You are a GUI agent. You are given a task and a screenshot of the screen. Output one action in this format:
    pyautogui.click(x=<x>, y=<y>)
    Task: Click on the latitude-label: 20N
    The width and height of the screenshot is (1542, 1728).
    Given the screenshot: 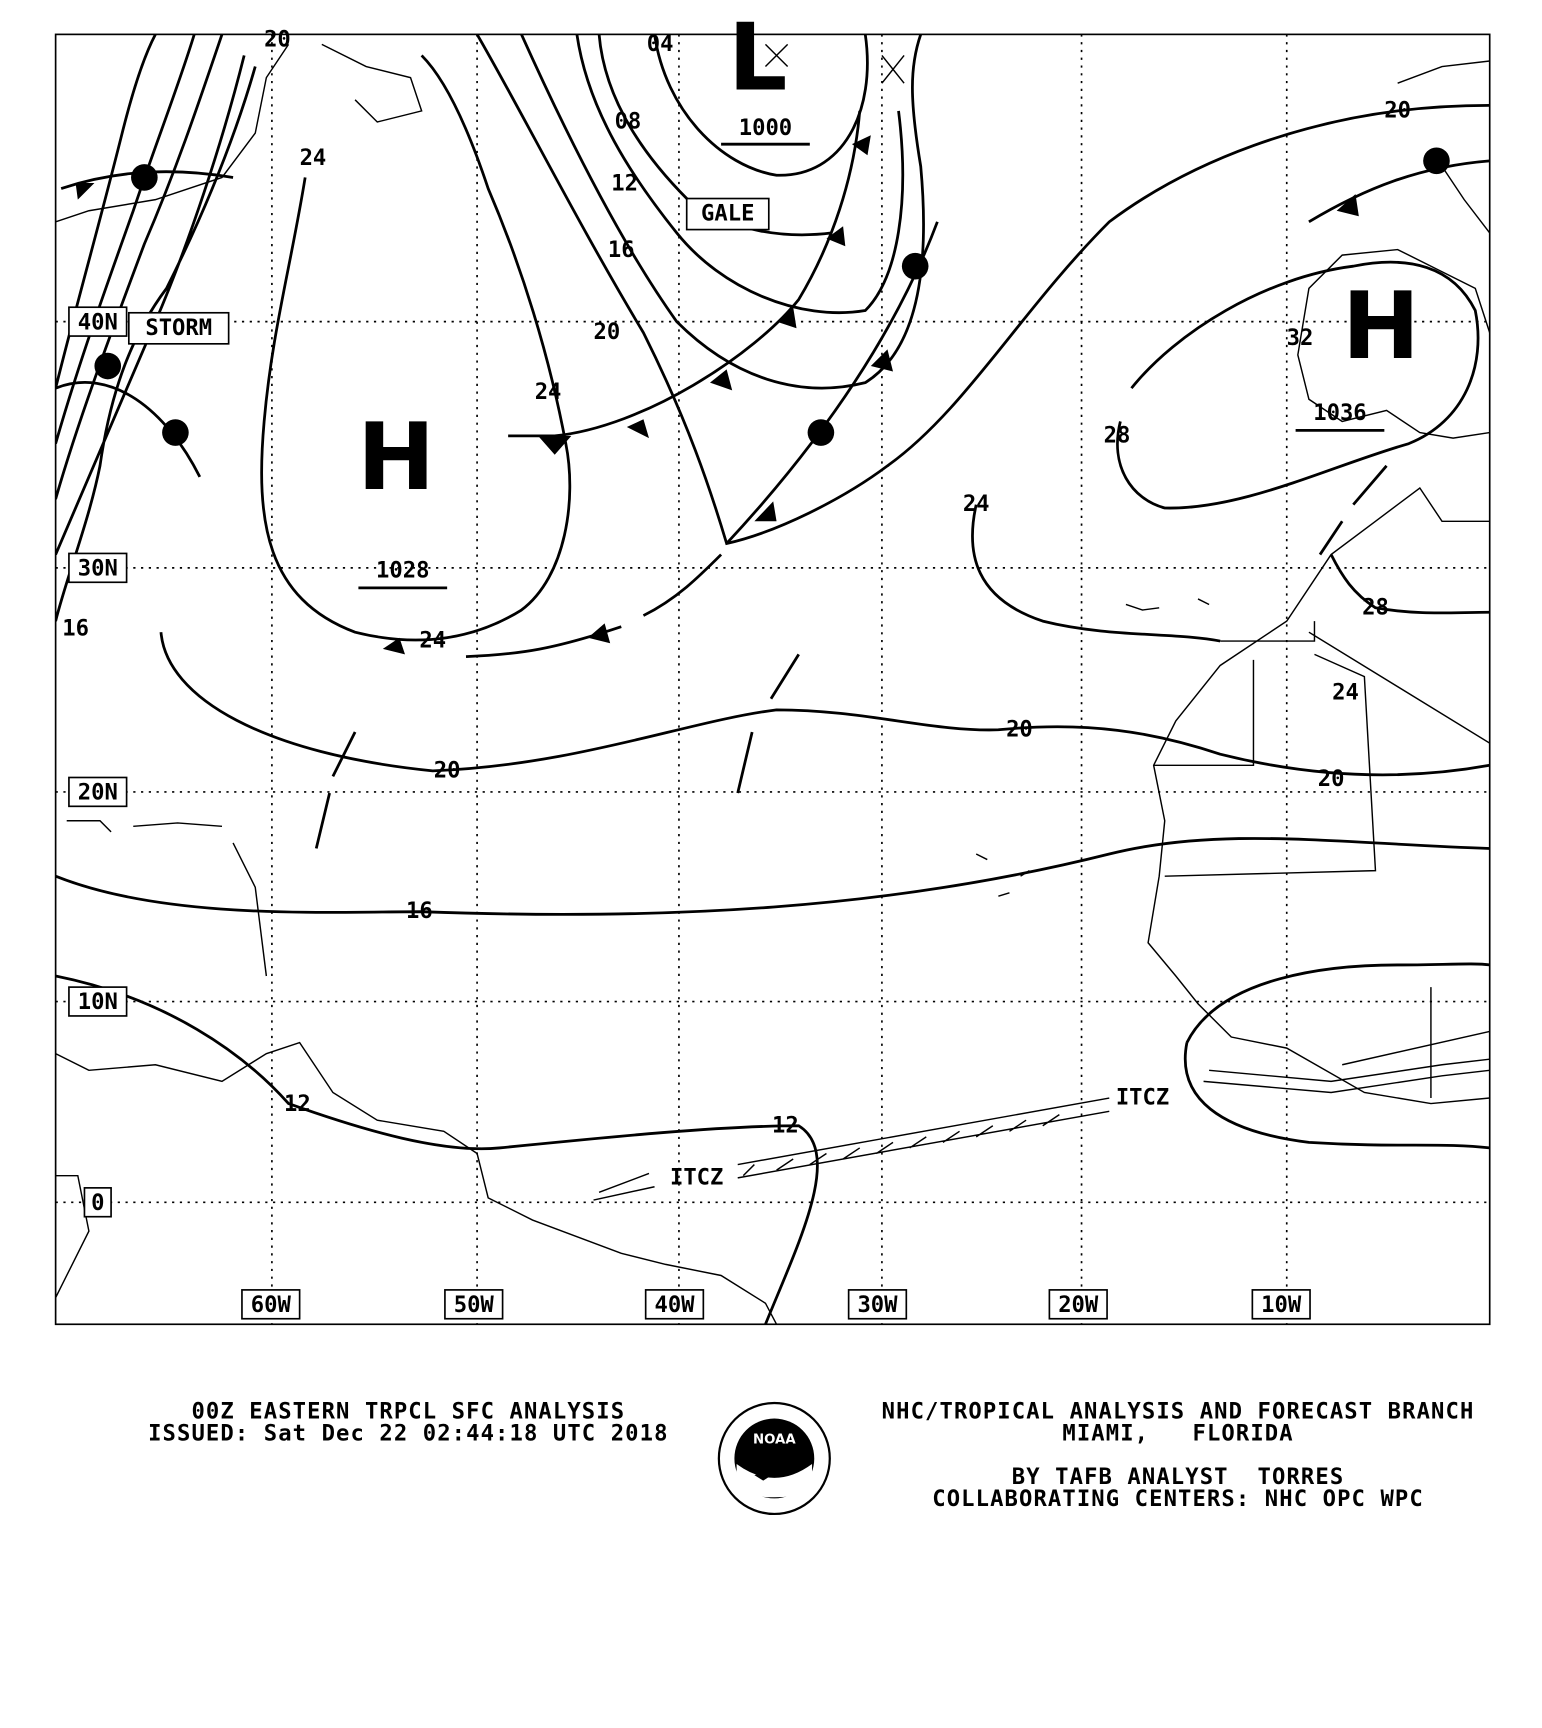 What is the action you would take?
    pyautogui.click(x=98, y=793)
    